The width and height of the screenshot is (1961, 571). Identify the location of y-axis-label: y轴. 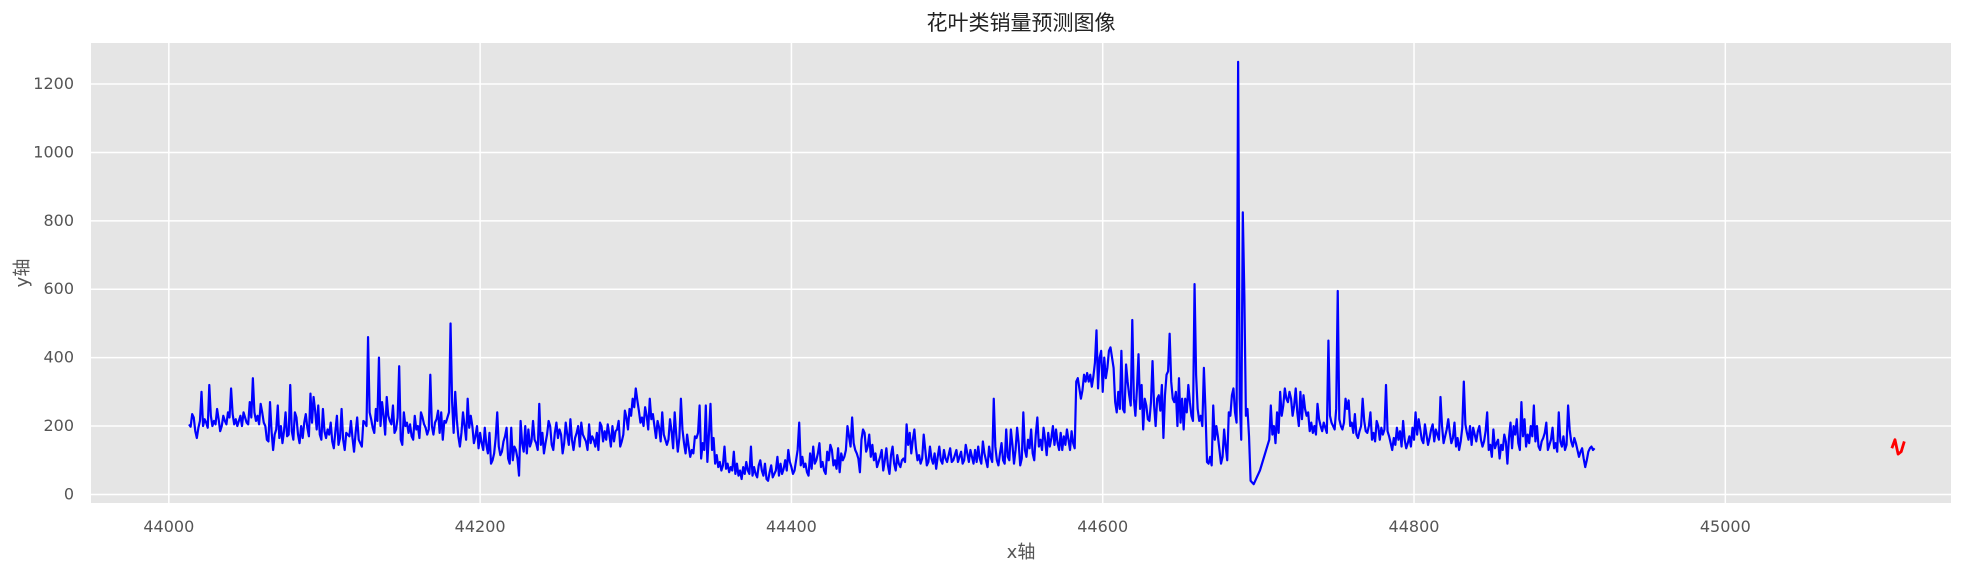
(22, 273).